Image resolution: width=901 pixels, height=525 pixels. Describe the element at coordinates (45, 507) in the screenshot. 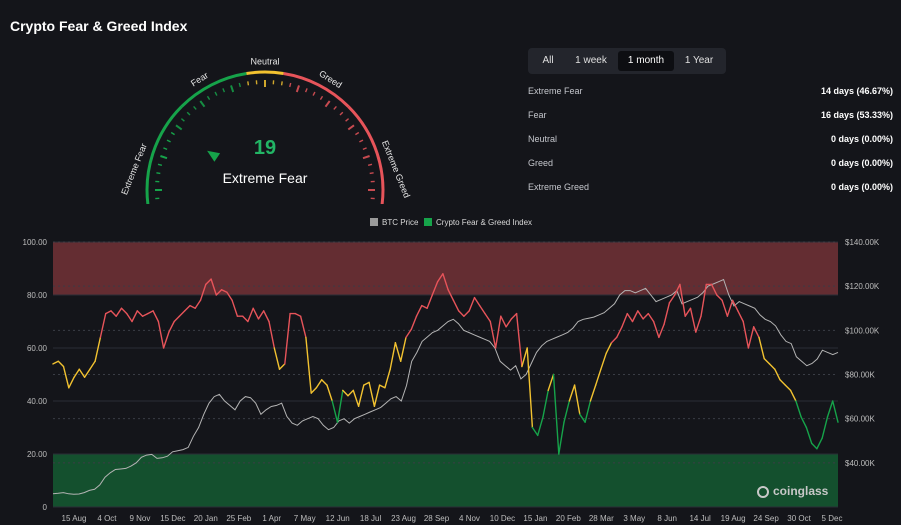

I see `y-left-tick-label: 0` at that location.